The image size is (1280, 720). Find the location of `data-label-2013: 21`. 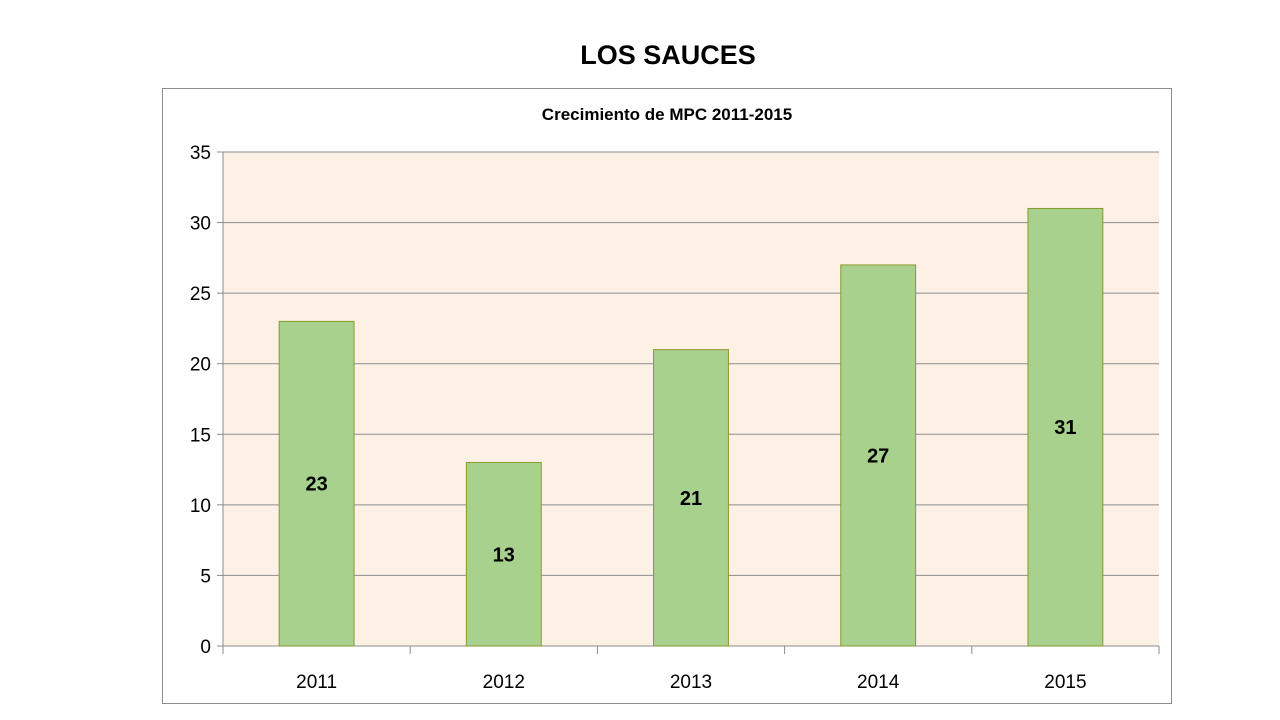

data-label-2013: 21 is located at coordinates (691, 499).